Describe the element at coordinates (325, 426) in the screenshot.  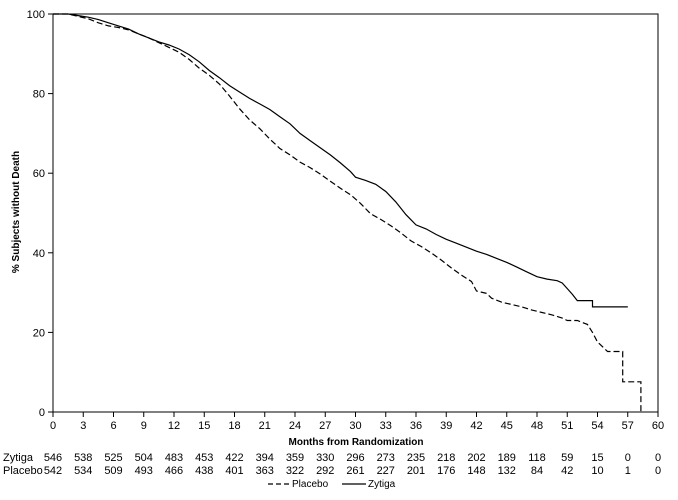
I see `x-tick-label: 27` at that location.